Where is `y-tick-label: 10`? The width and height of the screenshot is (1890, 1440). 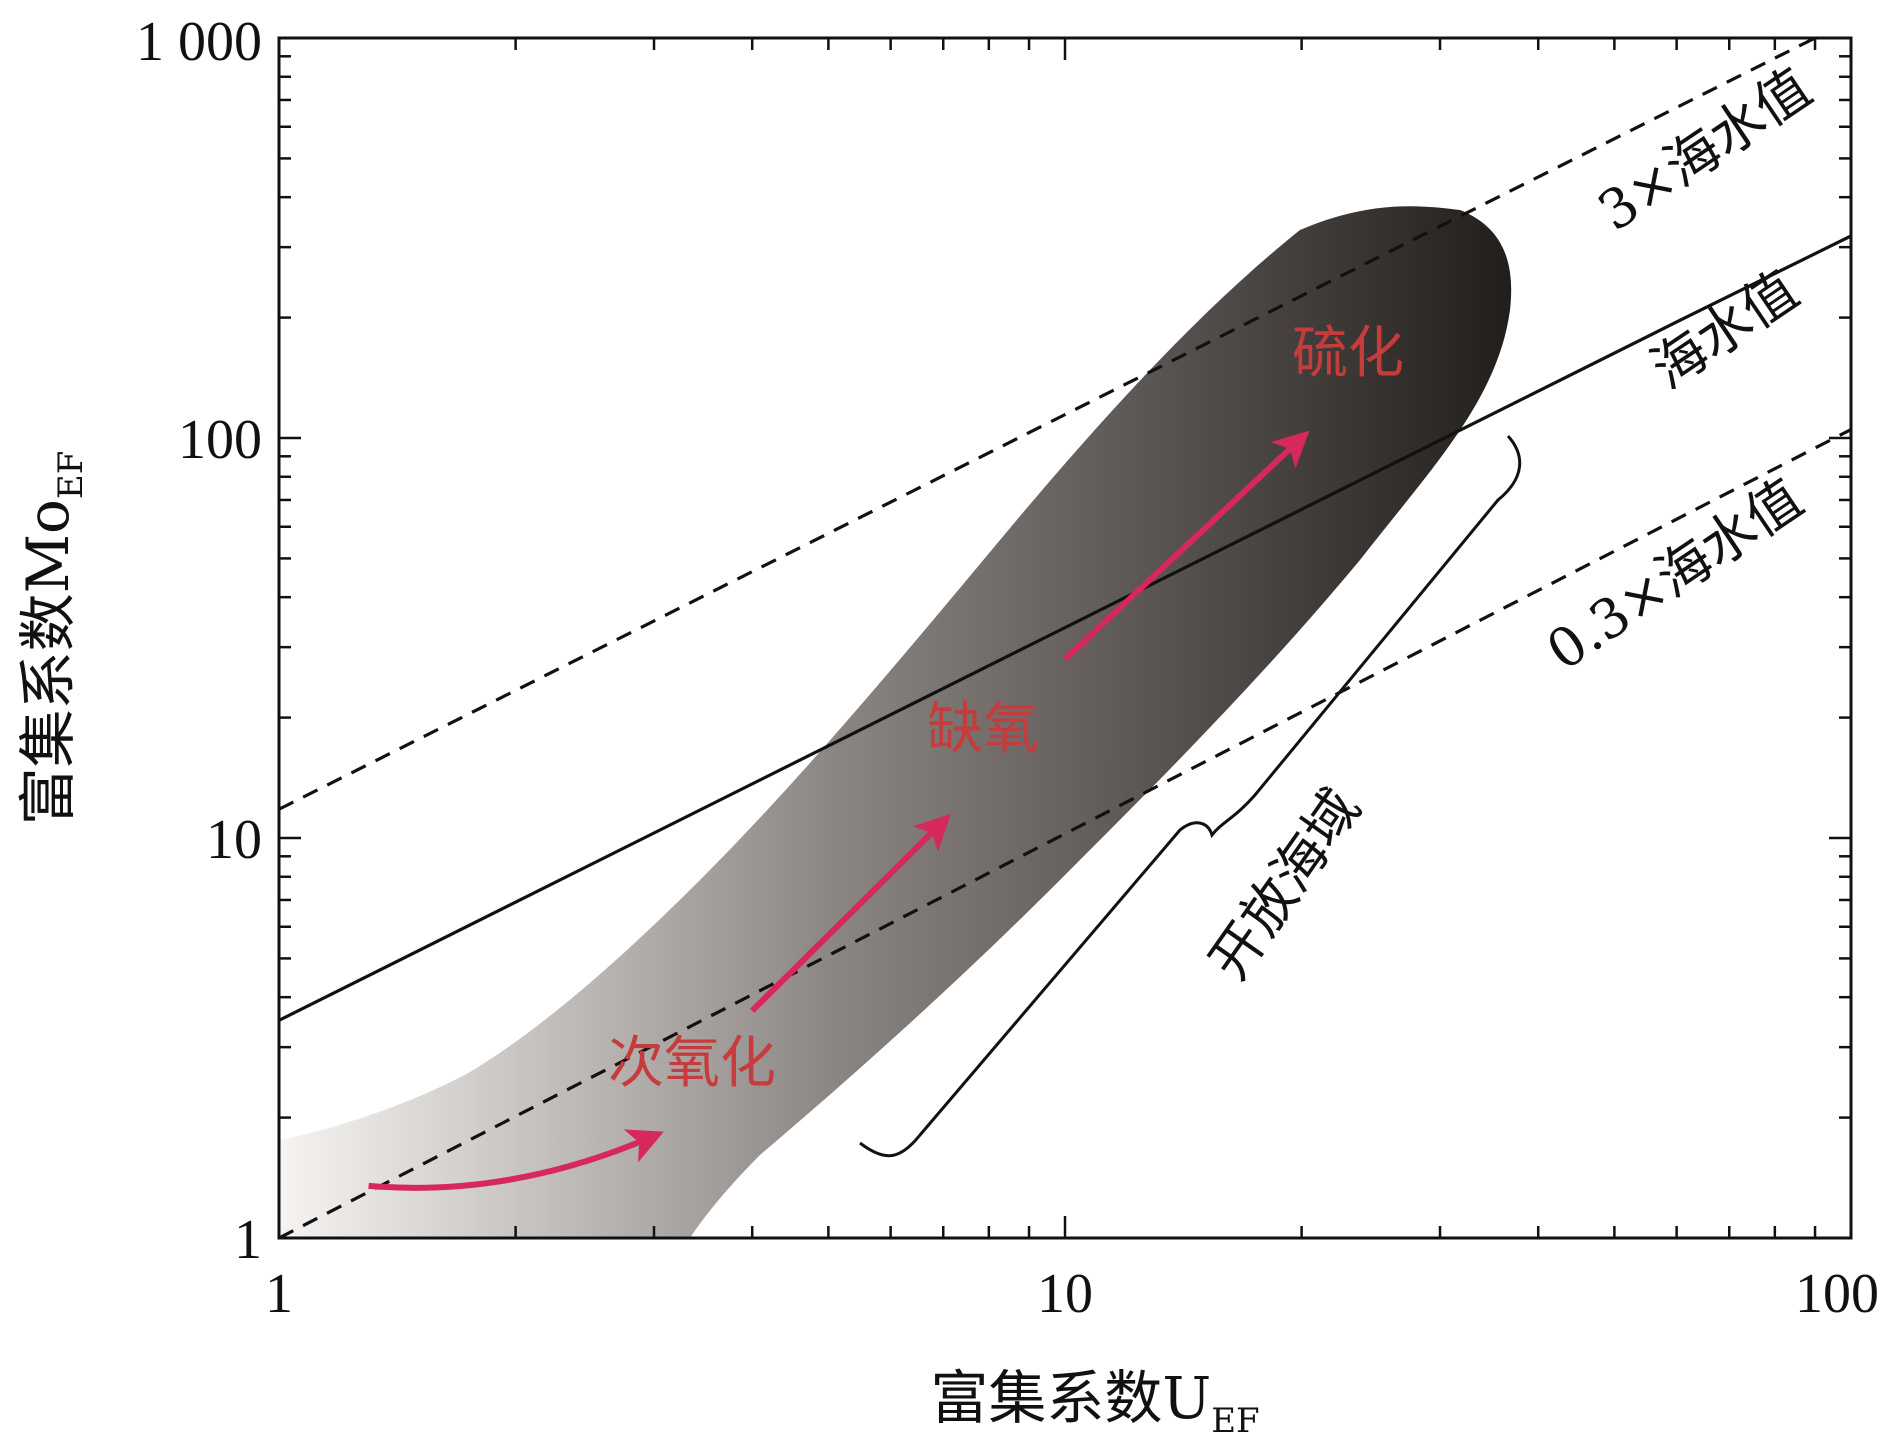
y-tick-label: 10 is located at coordinates (234, 840).